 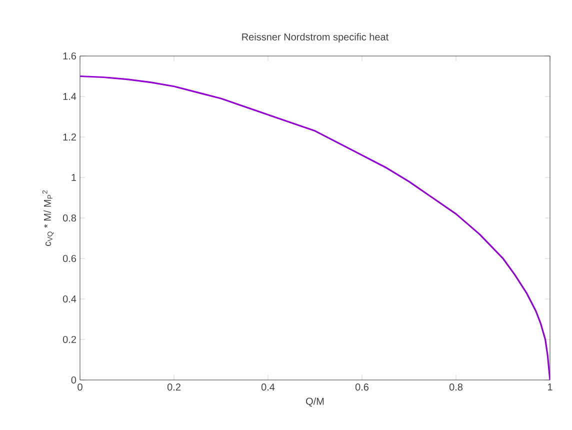 I want to click on y-tick-label: 0.2, so click(x=69, y=340).